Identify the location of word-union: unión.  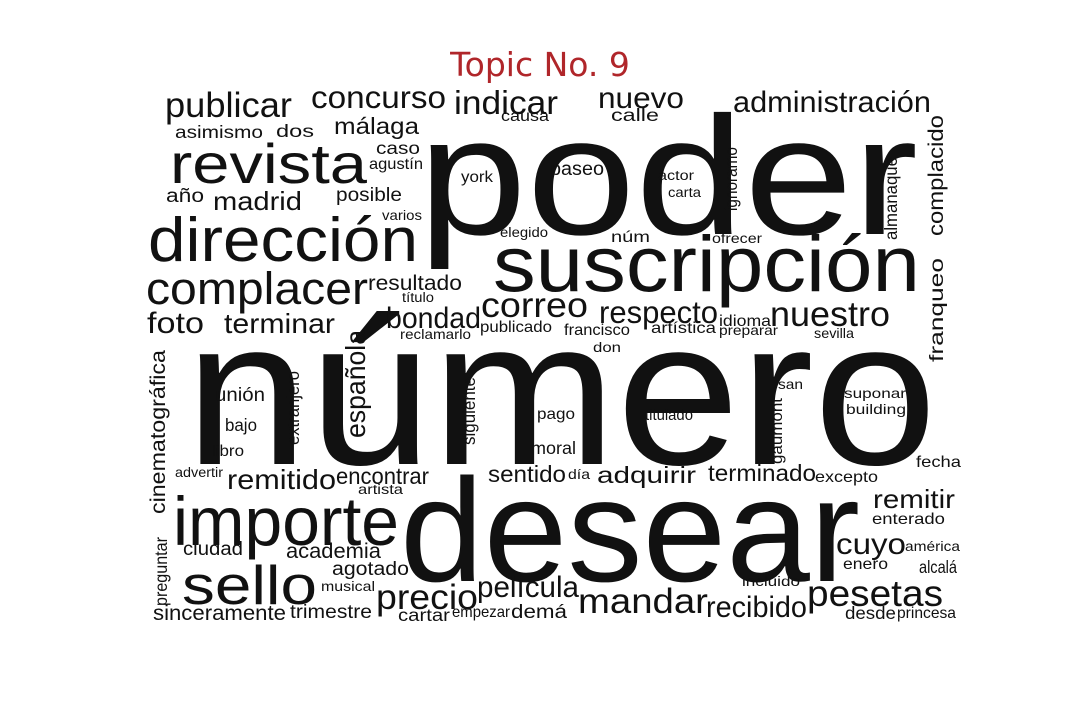
(240, 395).